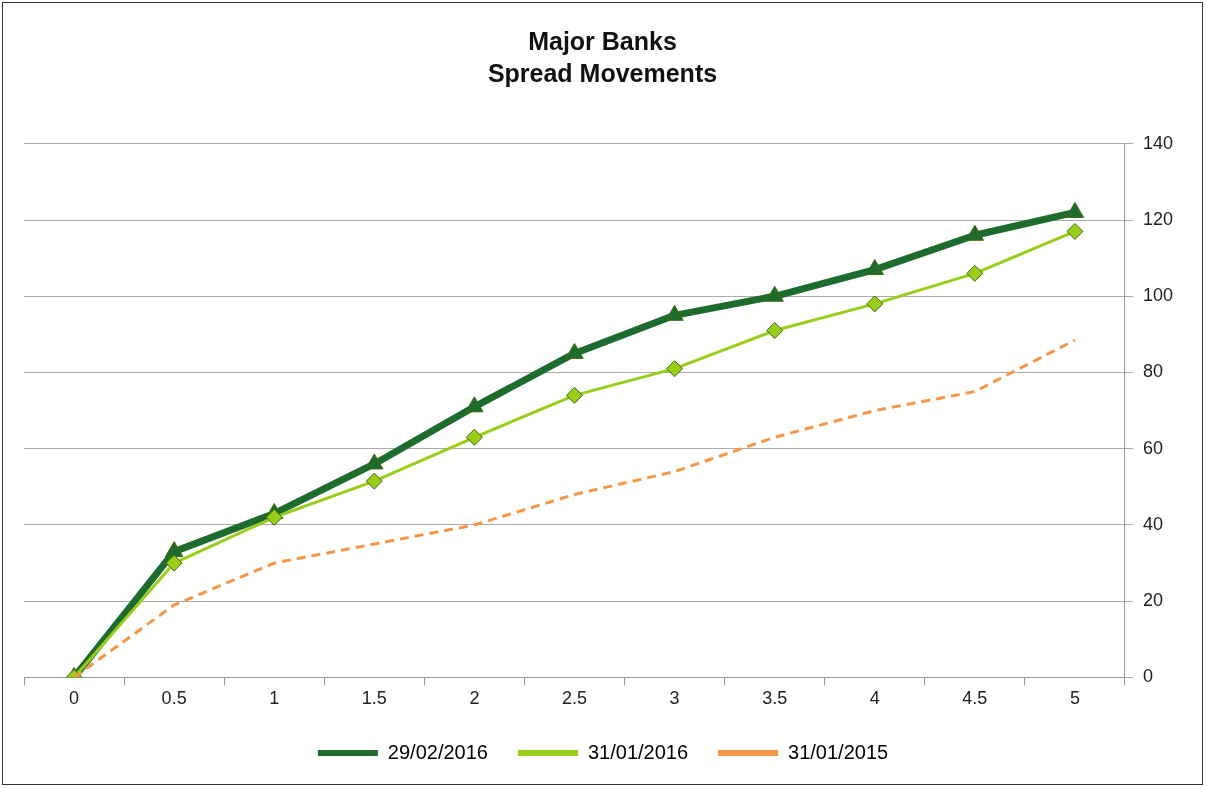 The width and height of the screenshot is (1207, 789). I want to click on x-tick-label: 3.5, so click(775, 698).